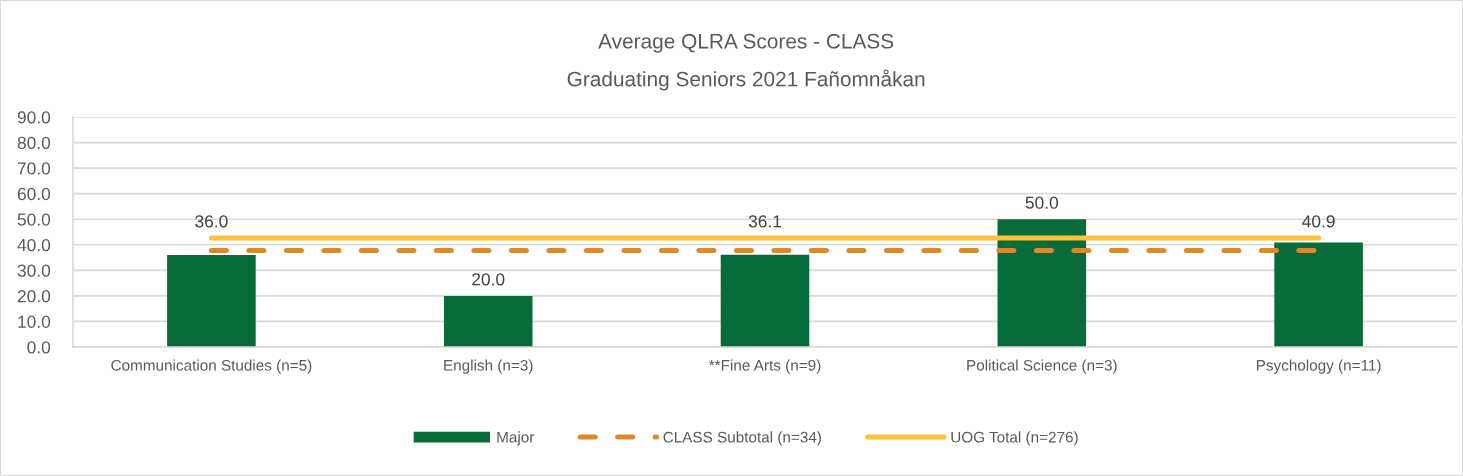 This screenshot has width=1463, height=476. What do you see at coordinates (34, 168) in the screenshot?
I see `y-tick-label: 70.0` at bounding box center [34, 168].